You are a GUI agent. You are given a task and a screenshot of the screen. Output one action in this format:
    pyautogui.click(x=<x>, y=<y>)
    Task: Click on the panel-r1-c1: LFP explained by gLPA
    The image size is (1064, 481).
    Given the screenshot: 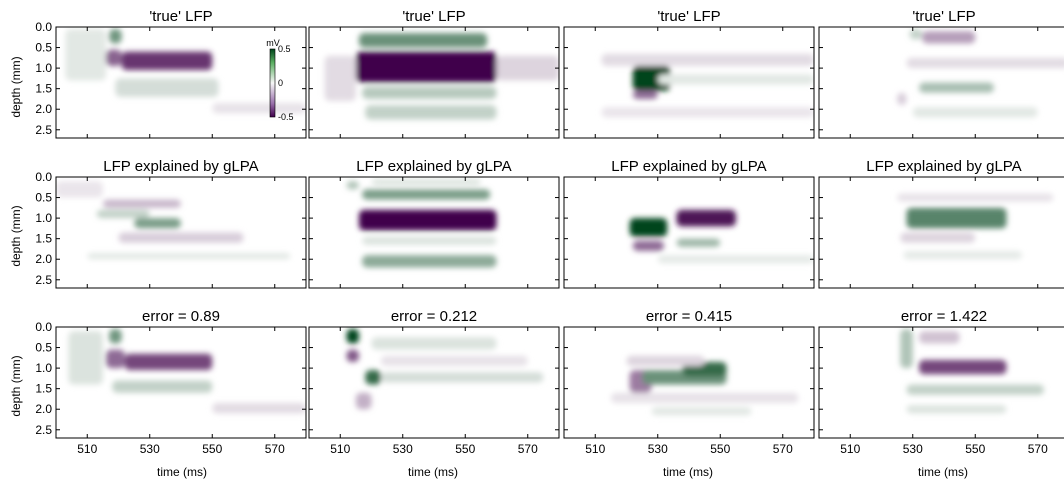 What is the action you would take?
    pyautogui.click(x=434, y=223)
    